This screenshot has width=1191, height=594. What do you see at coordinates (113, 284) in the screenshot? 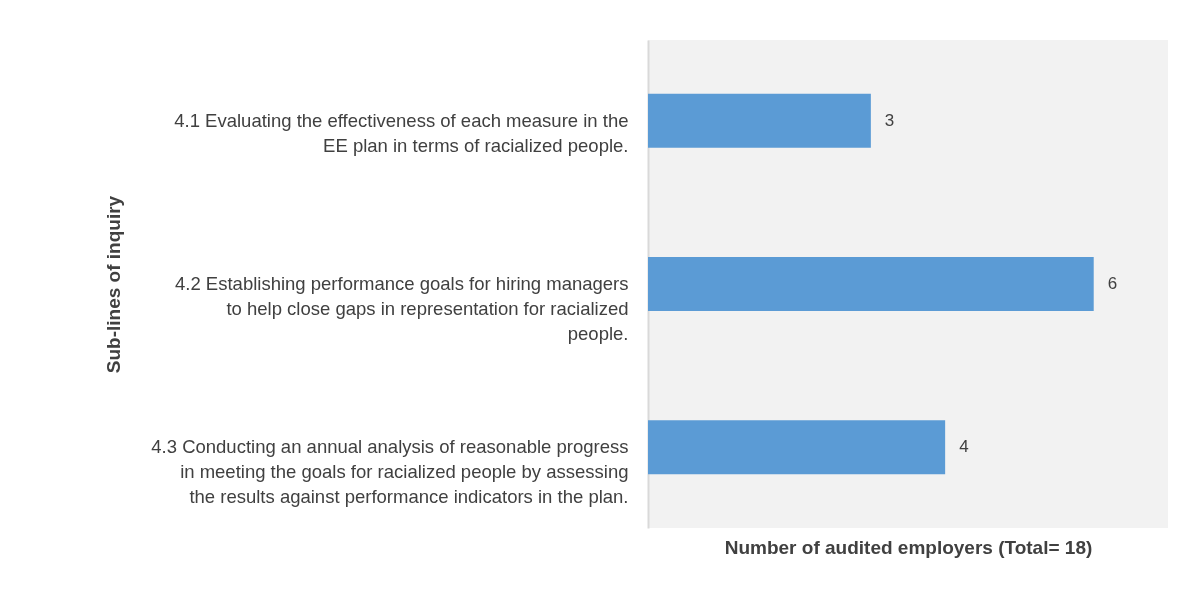
I see `y-axis-title: Sub-lines of inquiry` at bounding box center [113, 284].